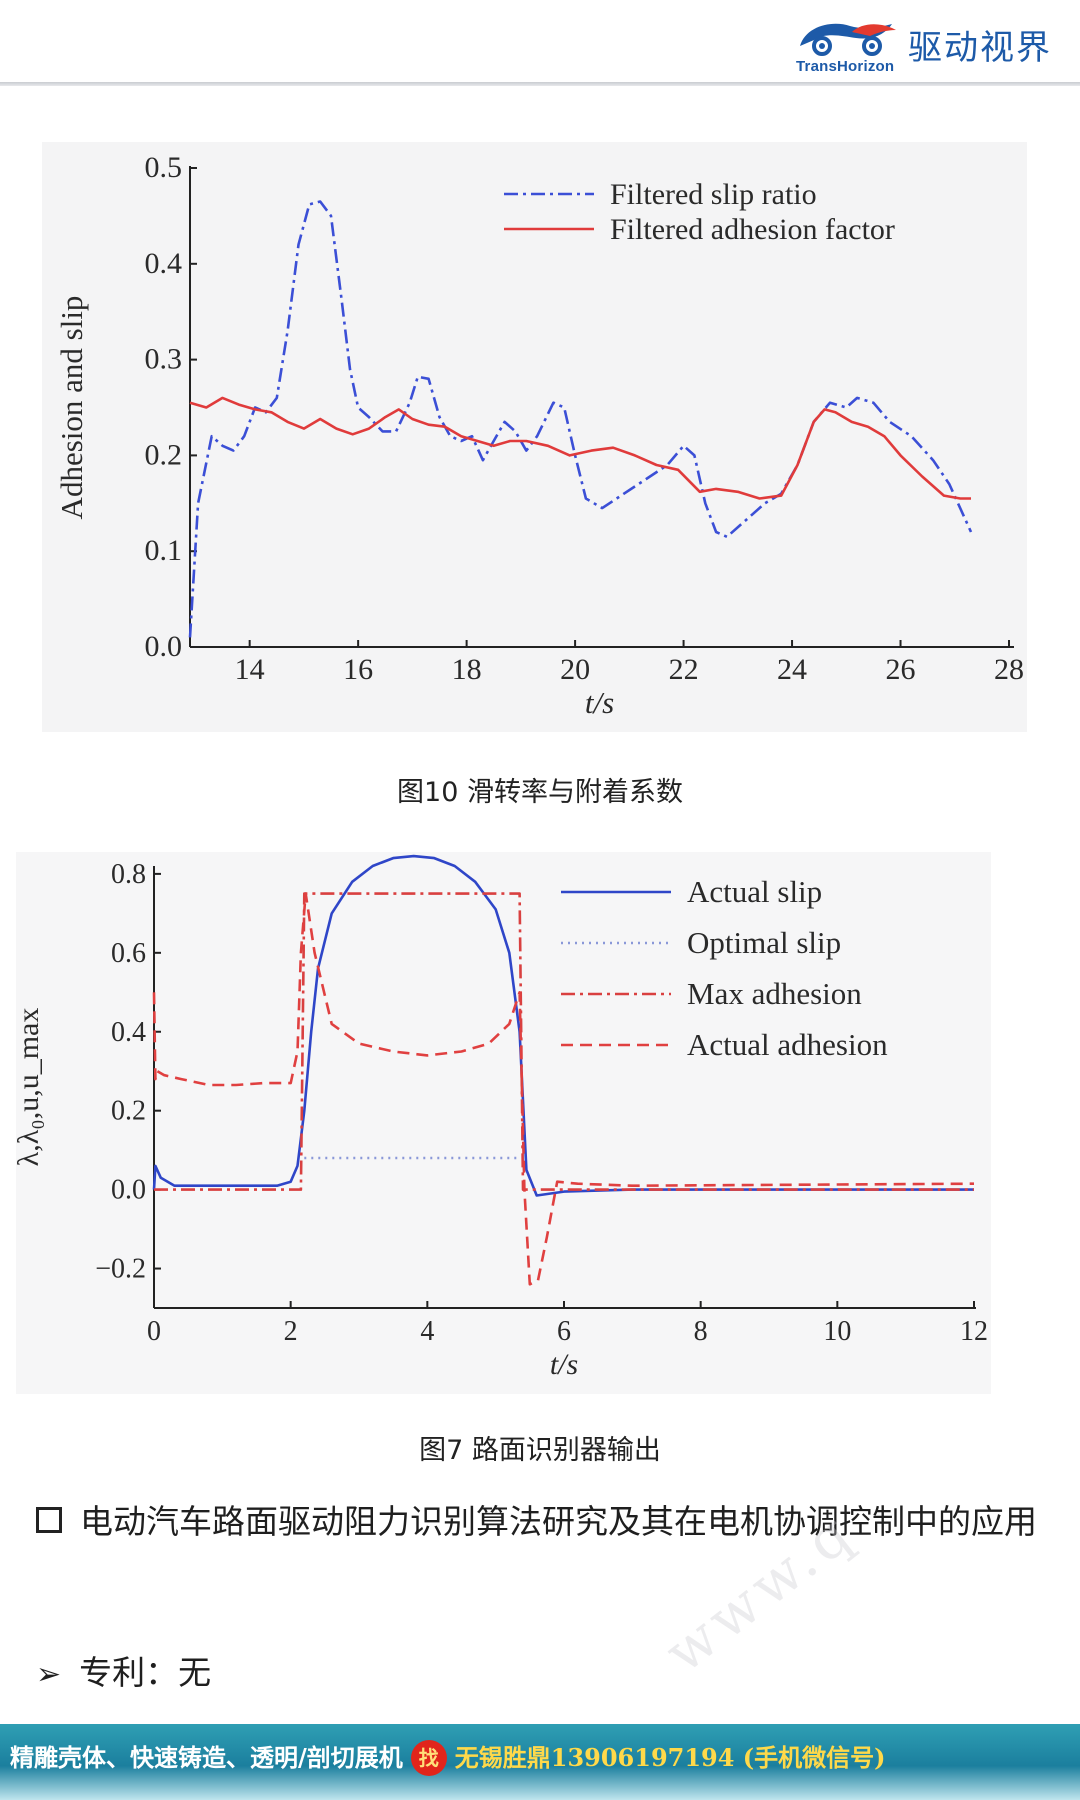  Describe the element at coordinates (120, 1269) in the screenshot. I see `y-tick-label: −0.2` at that location.